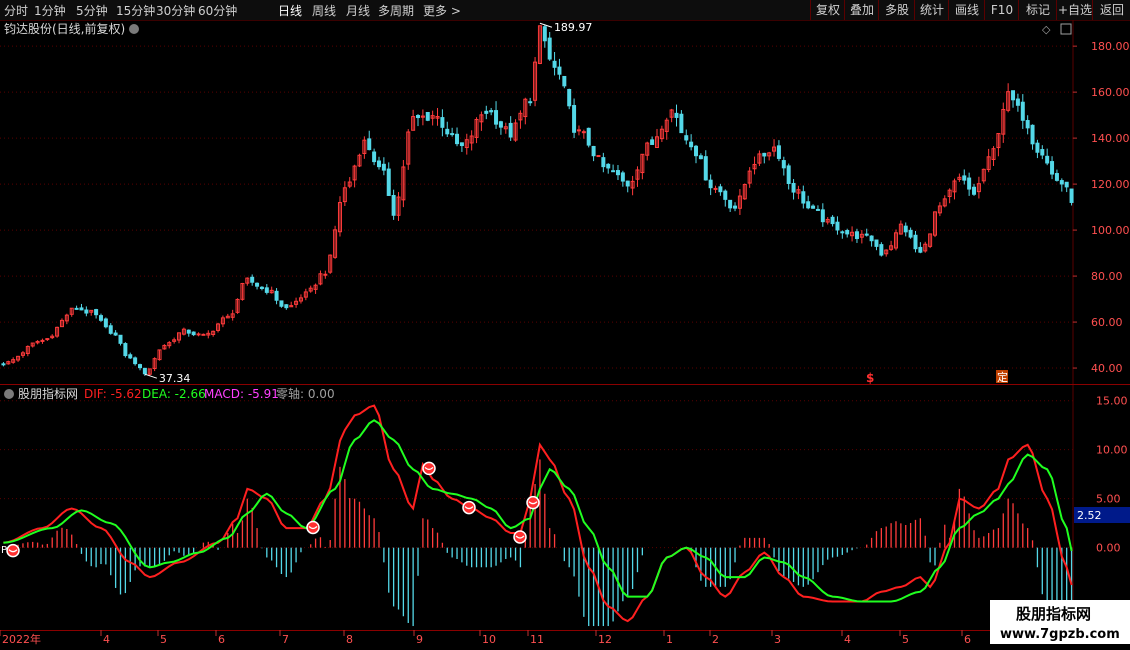 The image size is (1130, 650). What do you see at coordinates (870, 378) in the screenshot?
I see `dividend-marker: $` at bounding box center [870, 378].